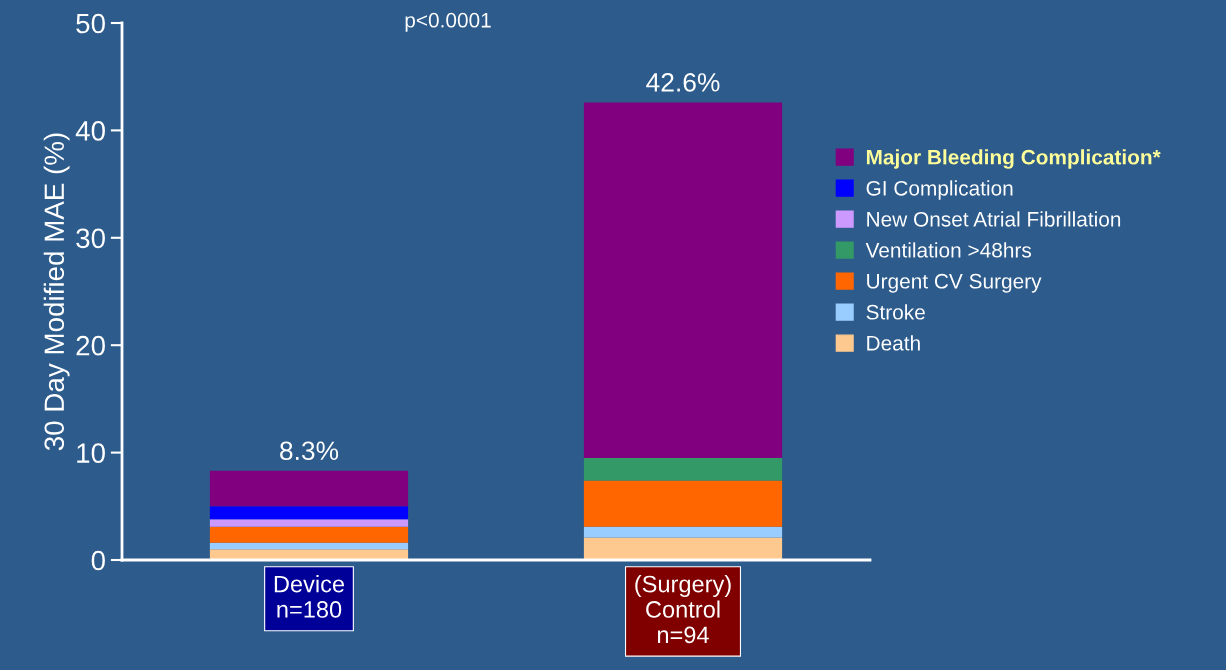  I want to click on legend-label: GI Complication, so click(939, 190).